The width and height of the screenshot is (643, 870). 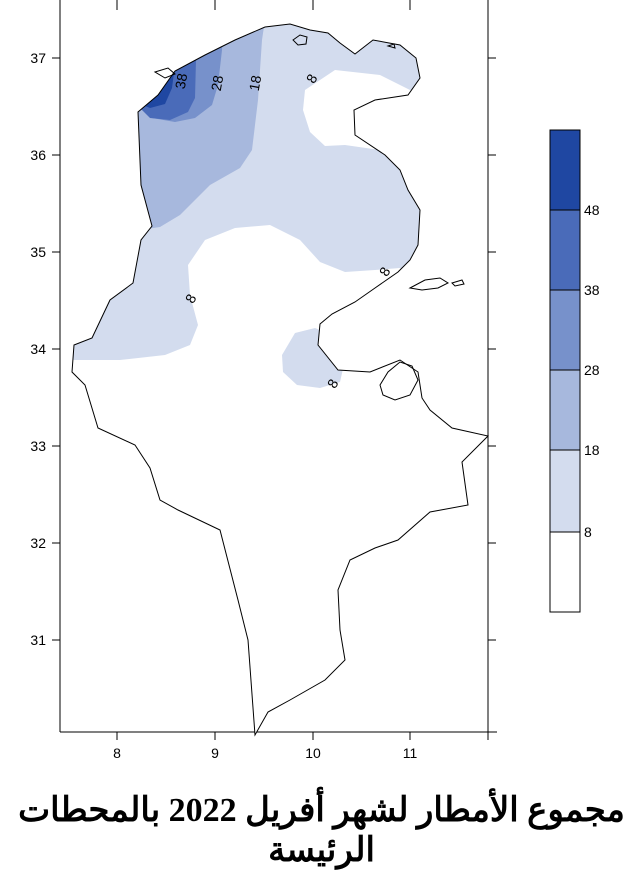 What do you see at coordinates (181, 81) in the screenshot?
I see `contour-label: 38` at bounding box center [181, 81].